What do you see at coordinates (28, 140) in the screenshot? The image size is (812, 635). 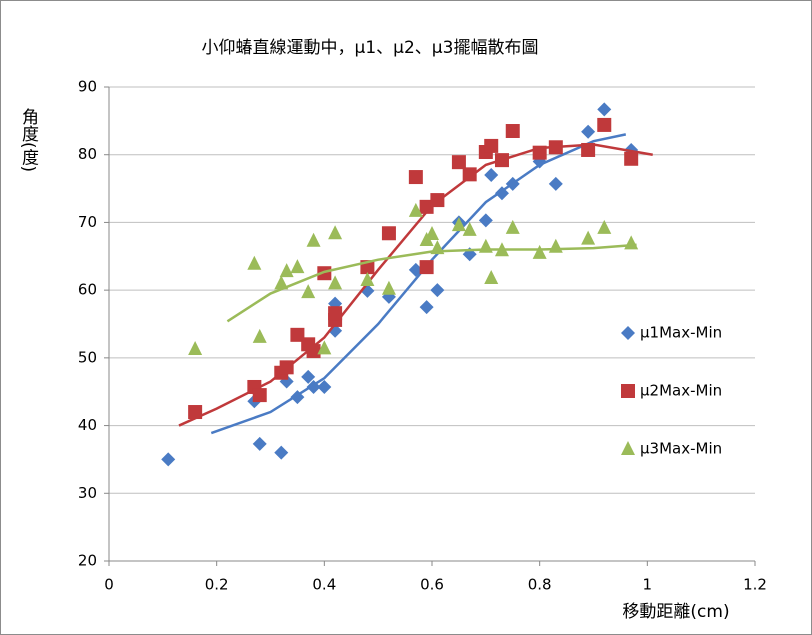 I see `y-axis-label: 角度(度)` at bounding box center [28, 140].